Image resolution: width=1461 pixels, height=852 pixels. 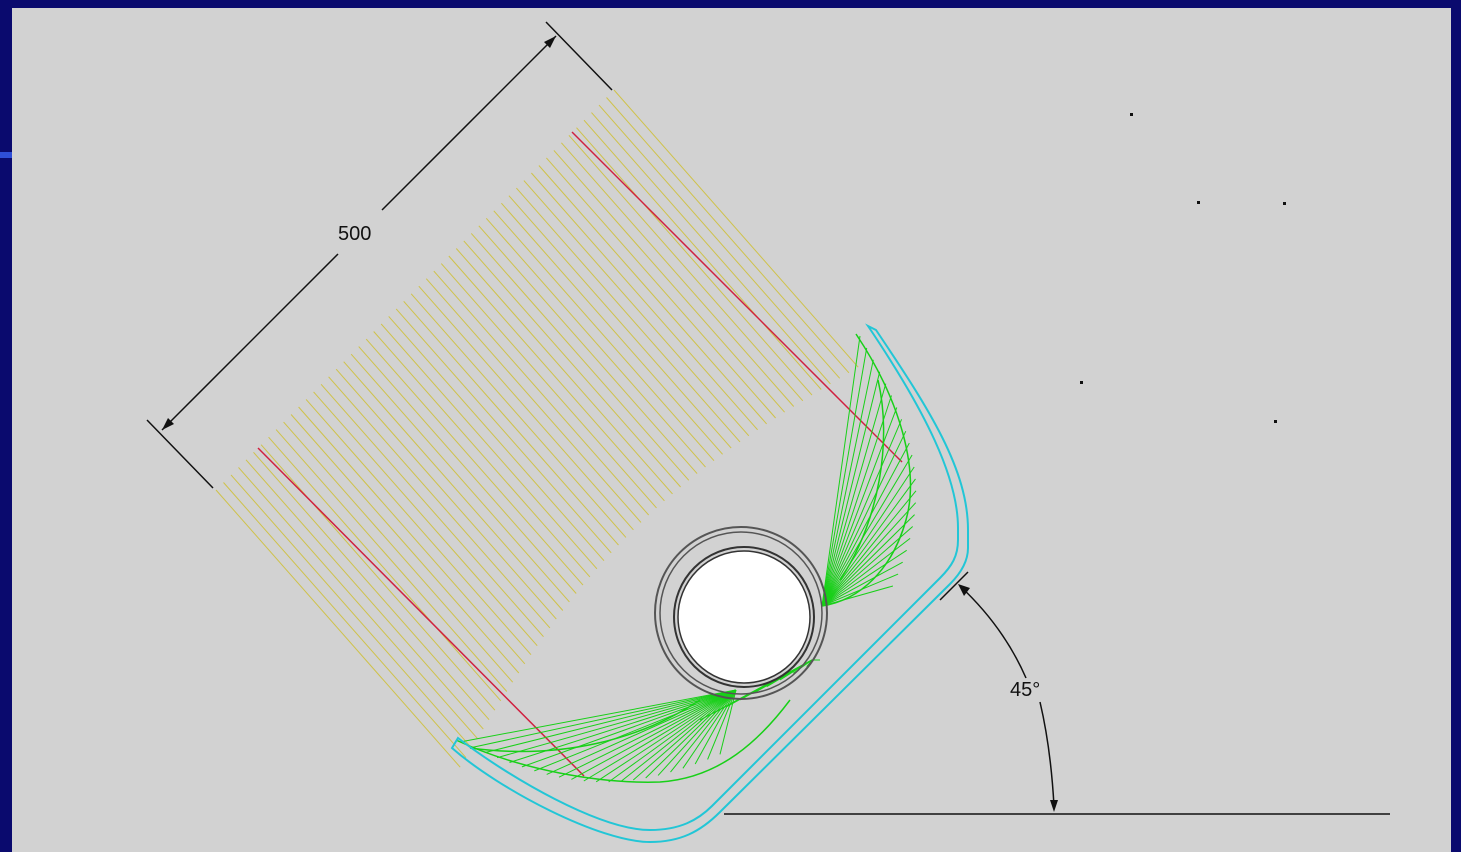 I want to click on angle-dimension: 45°, so click(x=1057, y=693).